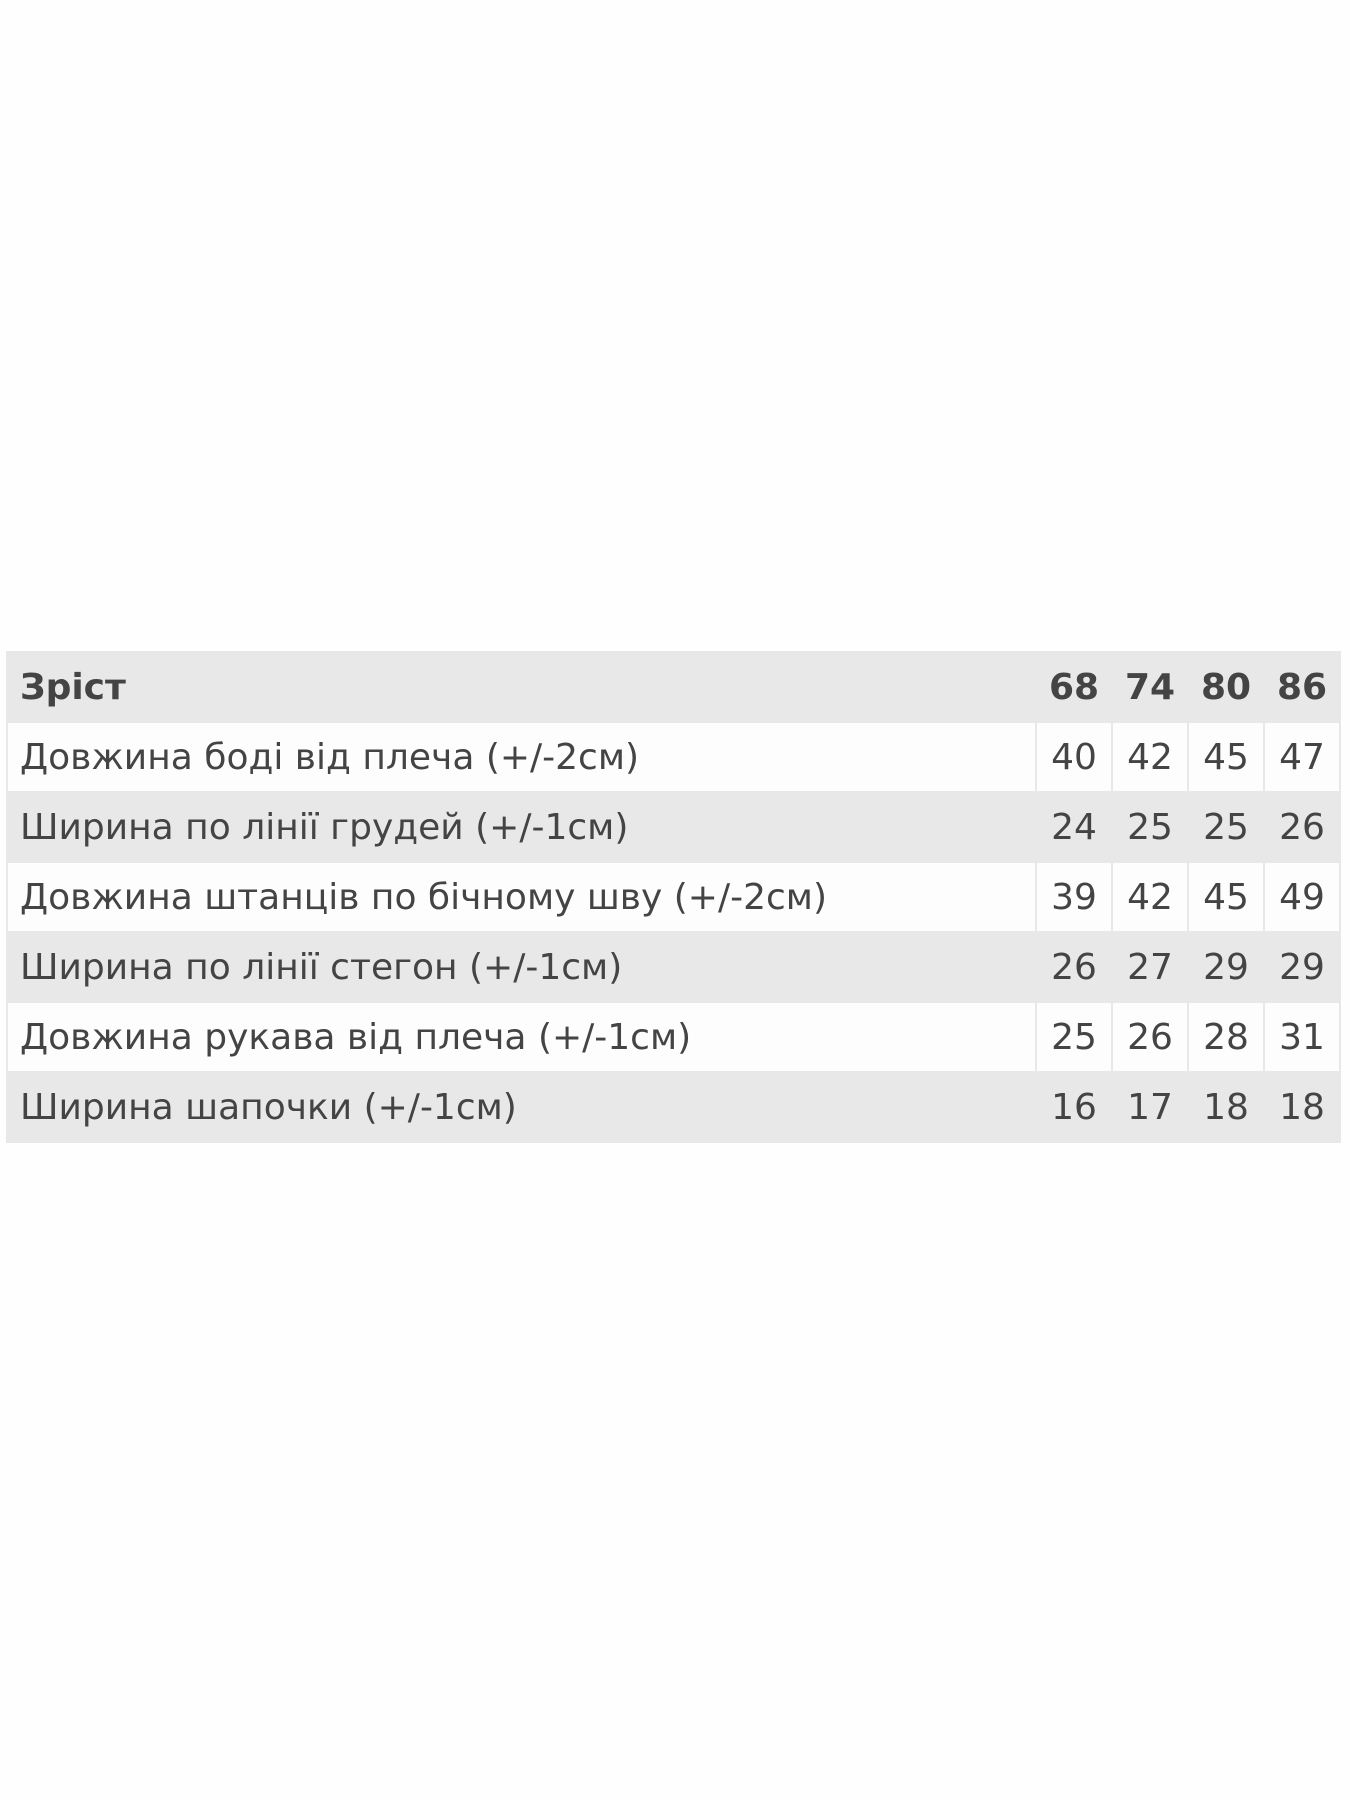 This screenshot has height=1800, width=1350. Describe the element at coordinates (1150, 687) in the screenshot. I see `size-value: 74` at that location.